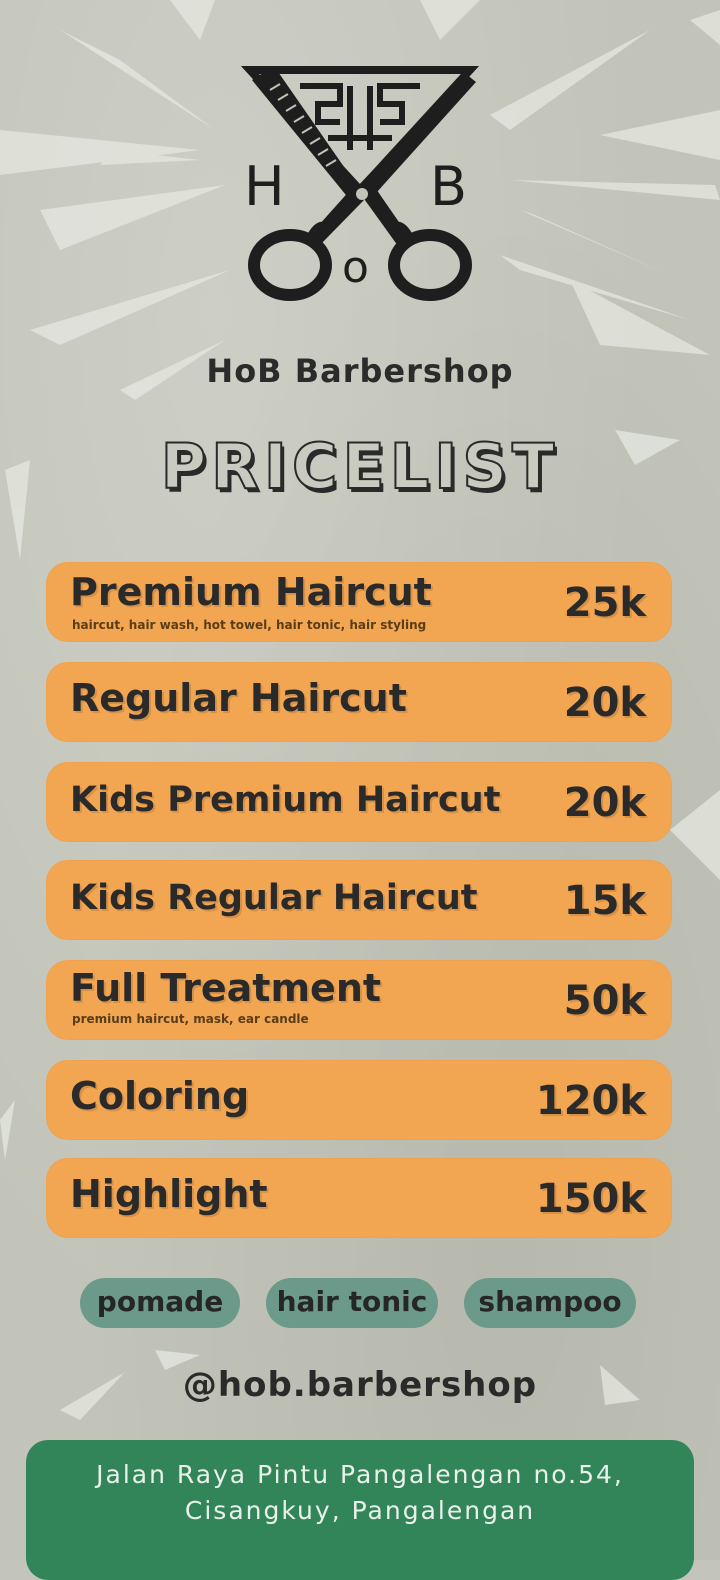 The image size is (720, 1580). Describe the element at coordinates (352, 1303) in the screenshot. I see `product-tag-hair-tonic: hair tonic` at that location.